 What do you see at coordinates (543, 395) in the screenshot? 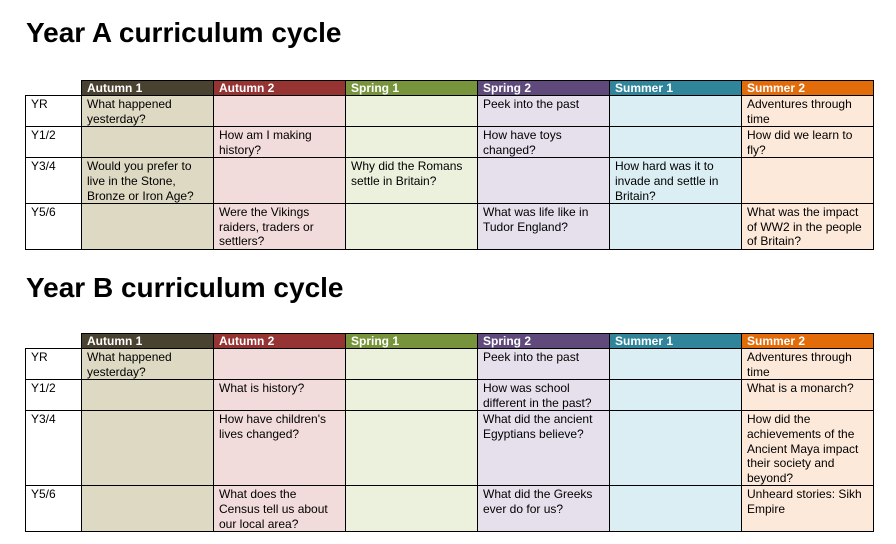
I see `cell-spring-2: How was school different in the past?` at bounding box center [543, 395].